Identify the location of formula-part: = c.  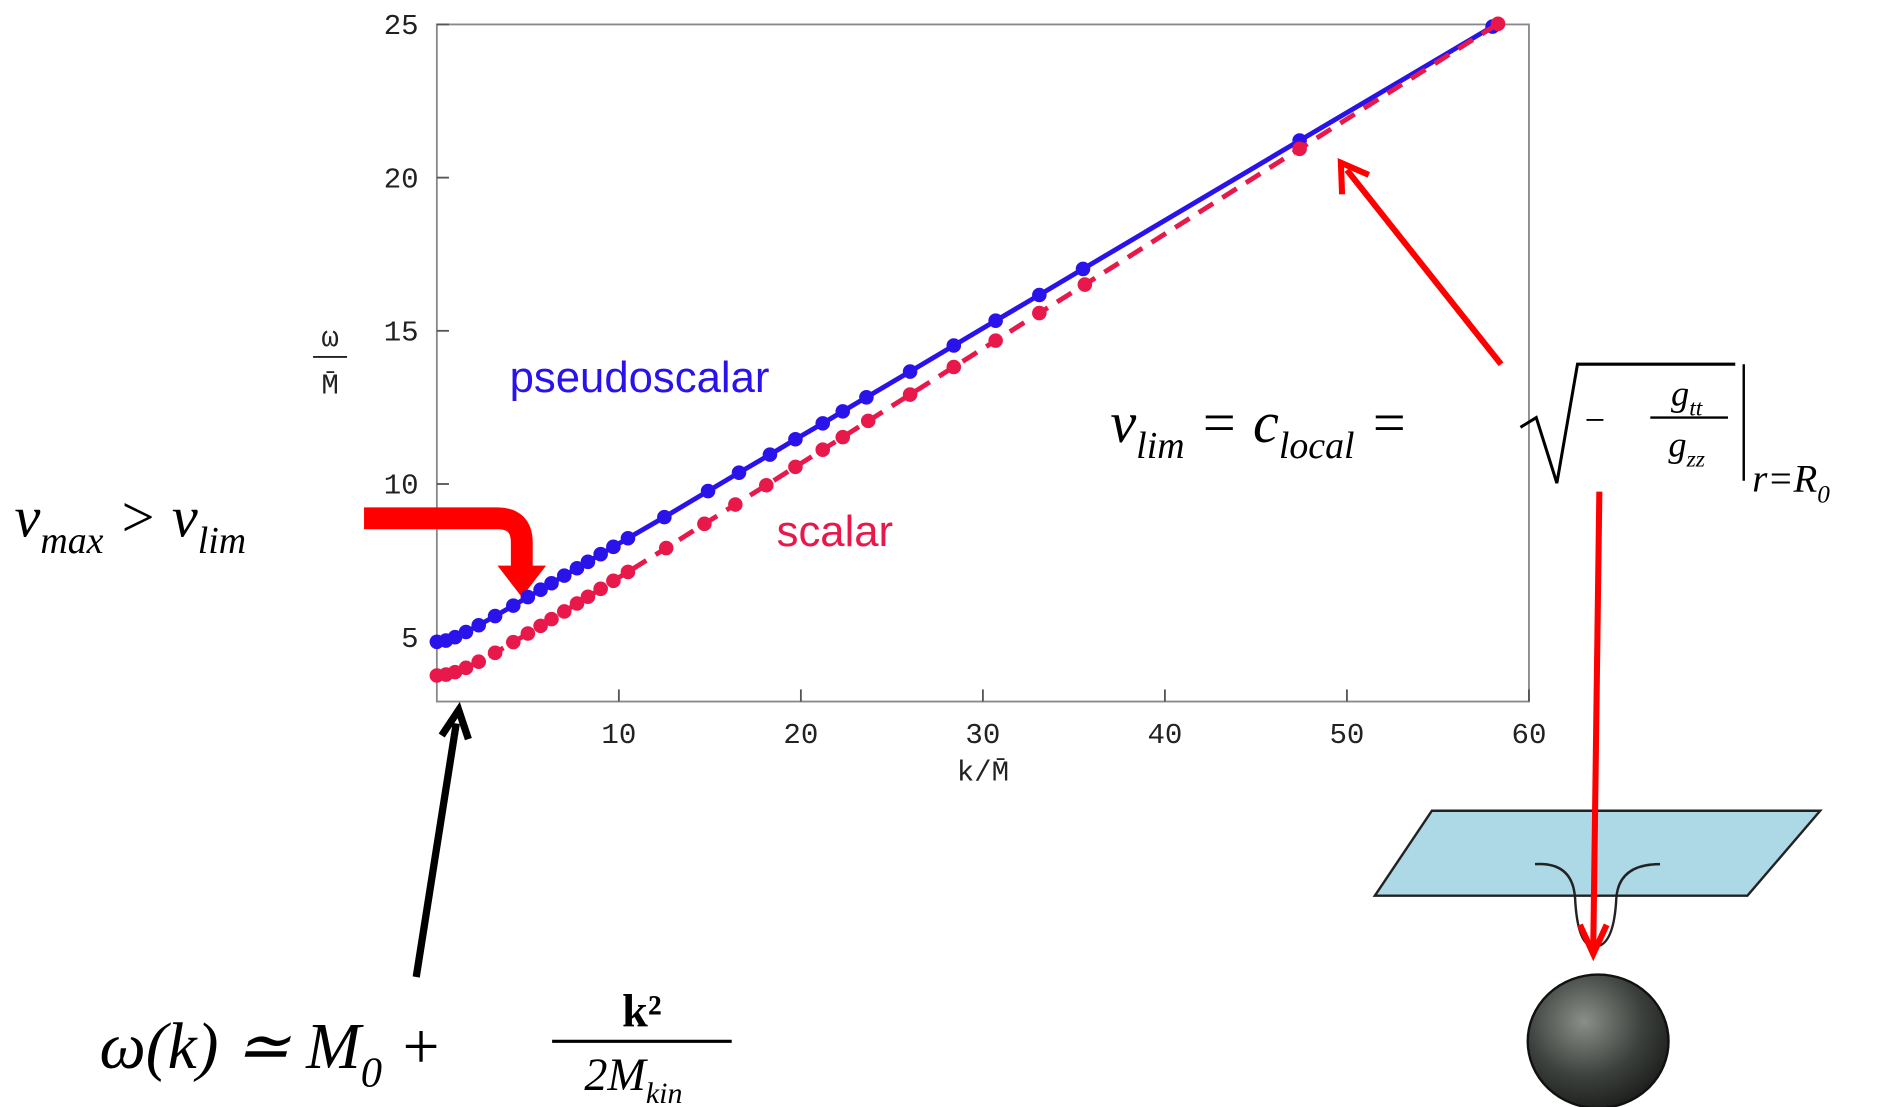
(1232, 422).